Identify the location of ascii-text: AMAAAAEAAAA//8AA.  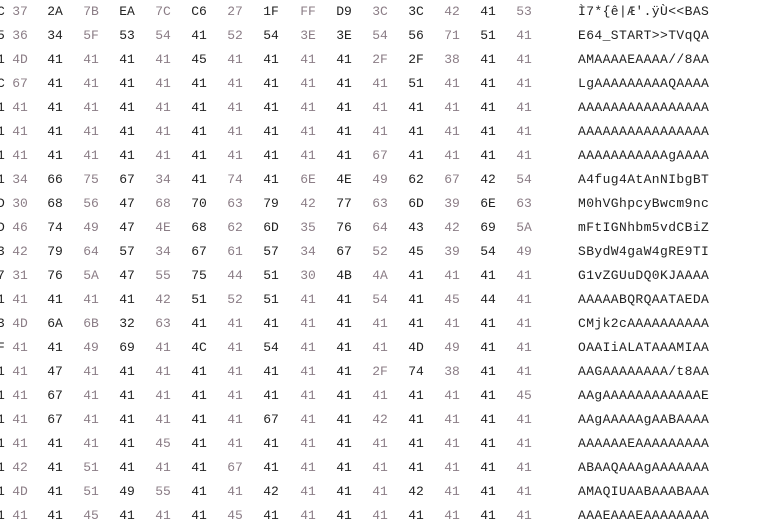
(644, 59).